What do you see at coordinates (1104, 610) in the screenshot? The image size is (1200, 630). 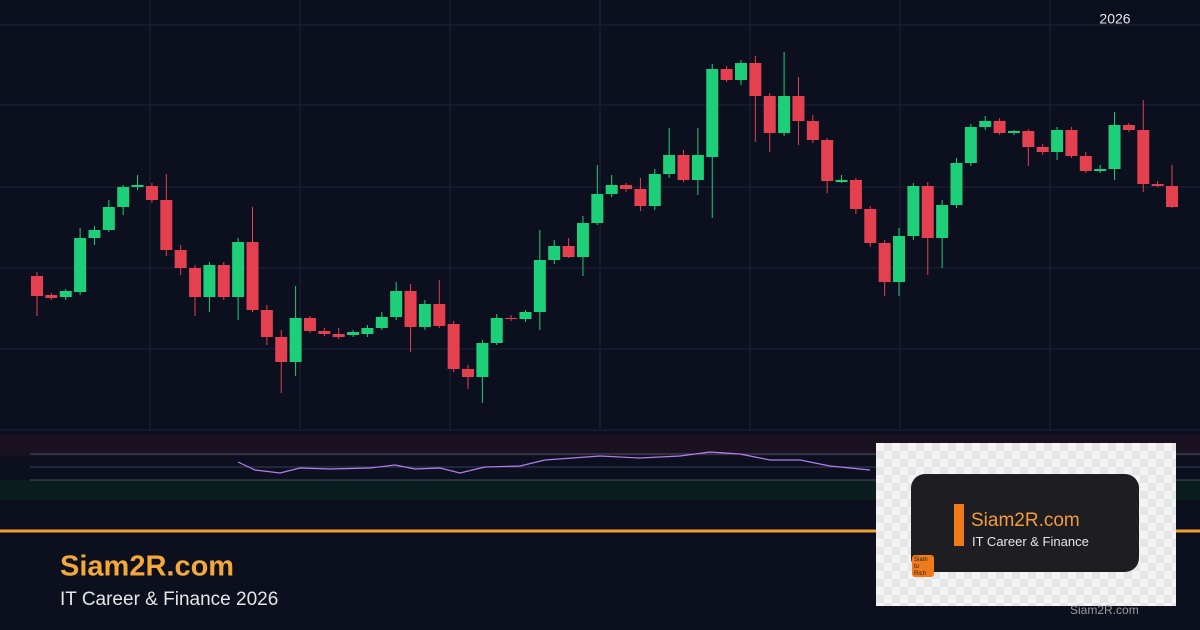 I see `watermark: Siam2R.com` at bounding box center [1104, 610].